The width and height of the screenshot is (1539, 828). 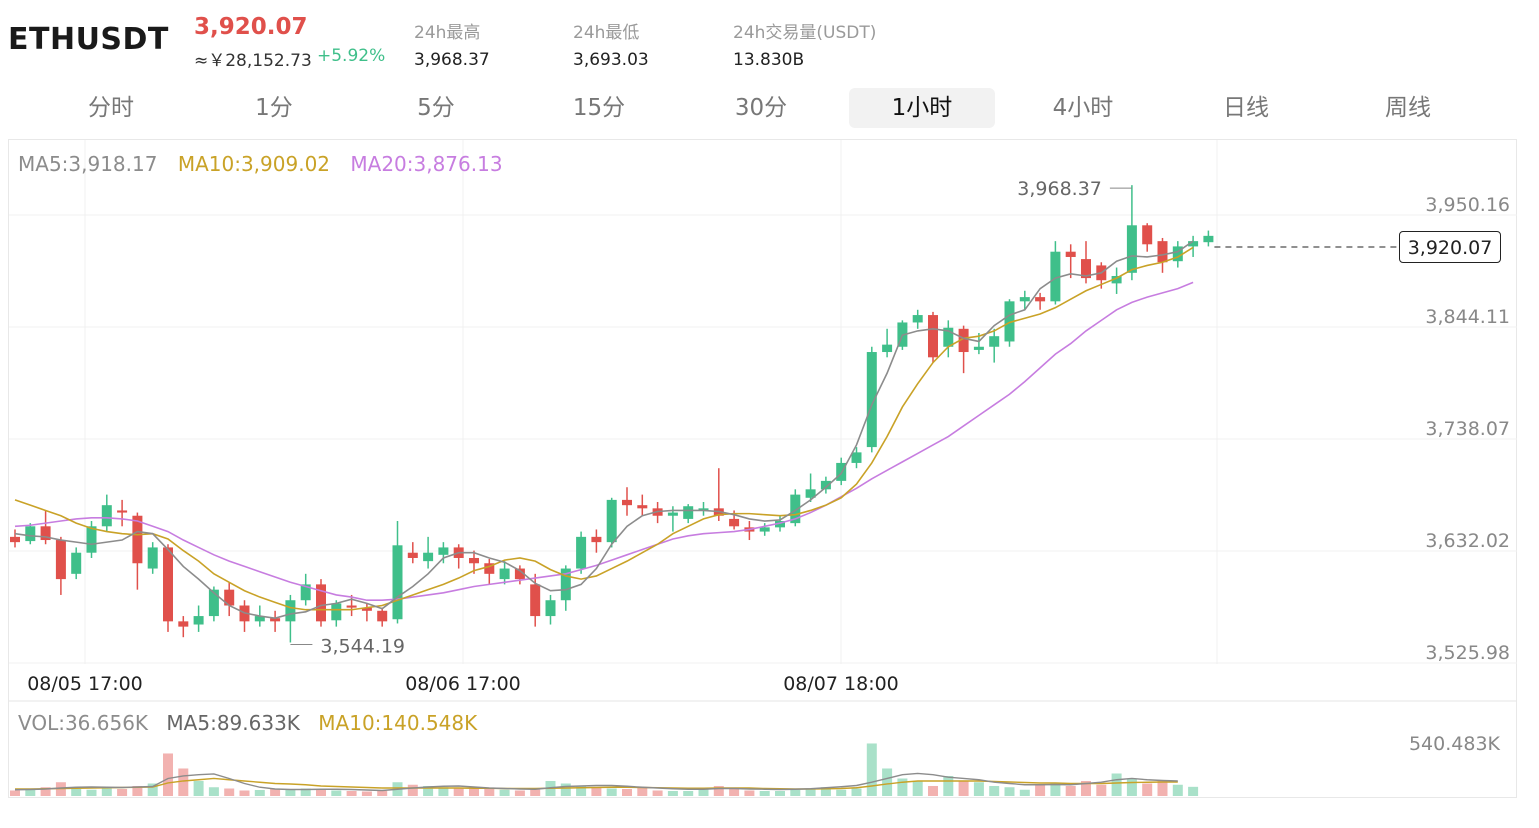 What do you see at coordinates (274, 108) in the screenshot?
I see `tab-1m: 1分` at bounding box center [274, 108].